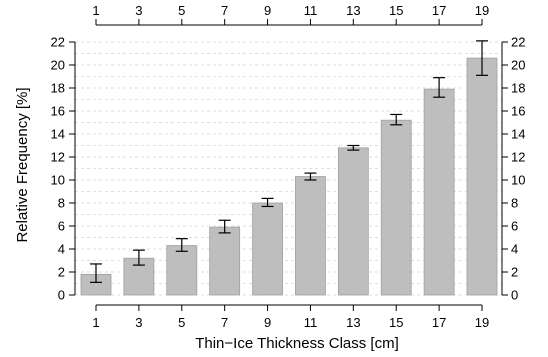 This screenshot has width=548, height=357. Describe the element at coordinates (518, 111) in the screenshot. I see `y-tick-label-right: 16` at that location.